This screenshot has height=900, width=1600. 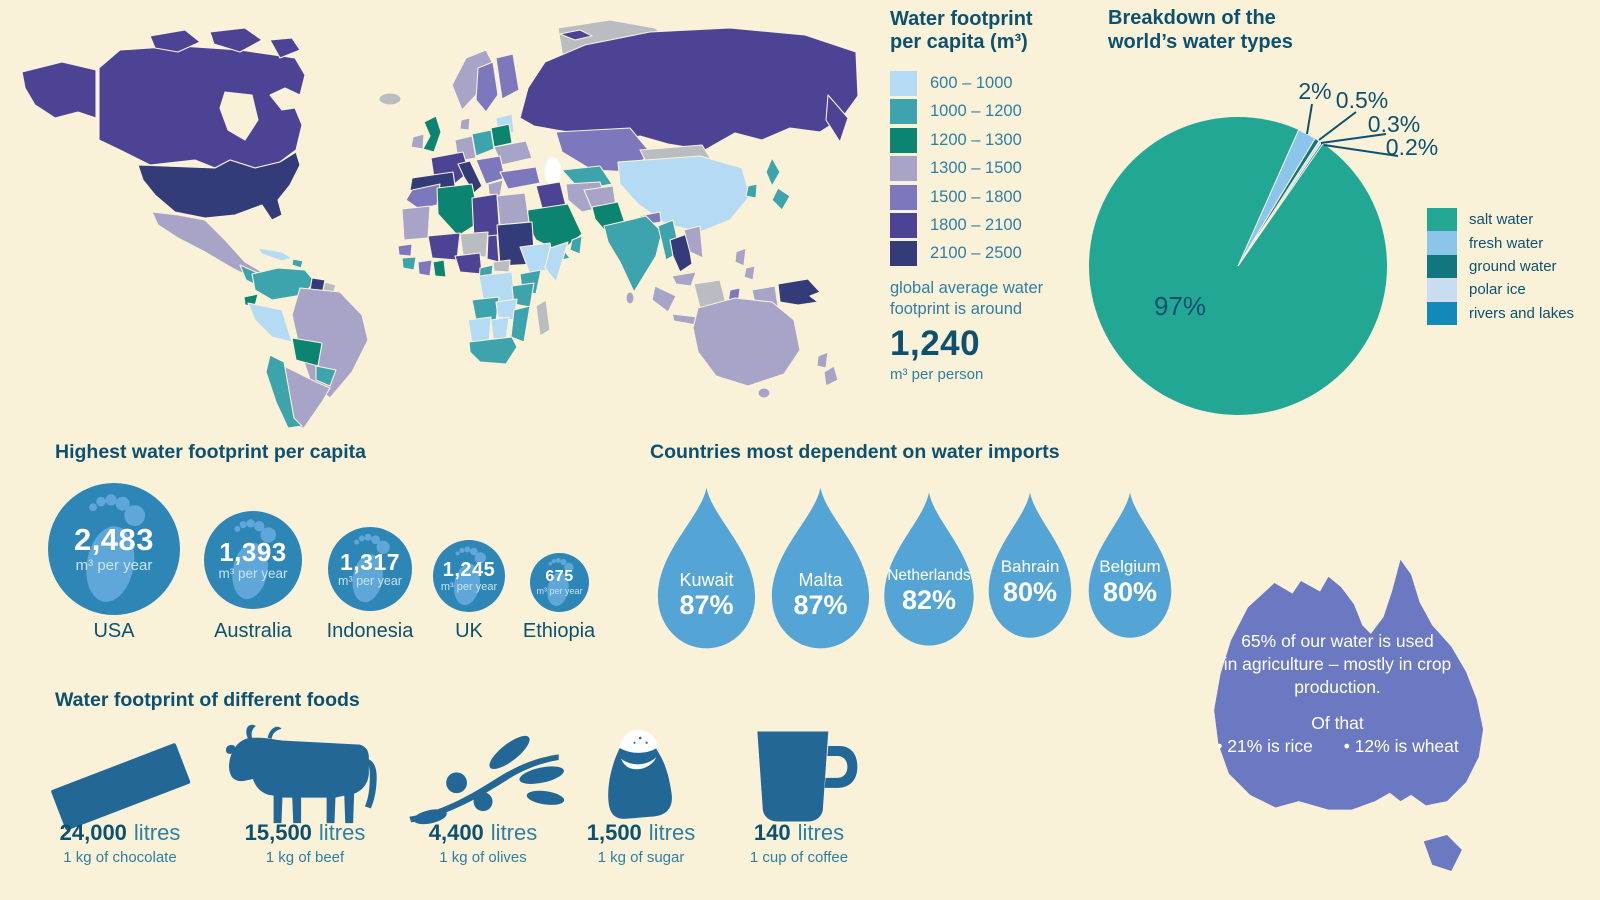 I want to click on food-caption-chocolate: 1 kg of chocolate, so click(x=120, y=857).